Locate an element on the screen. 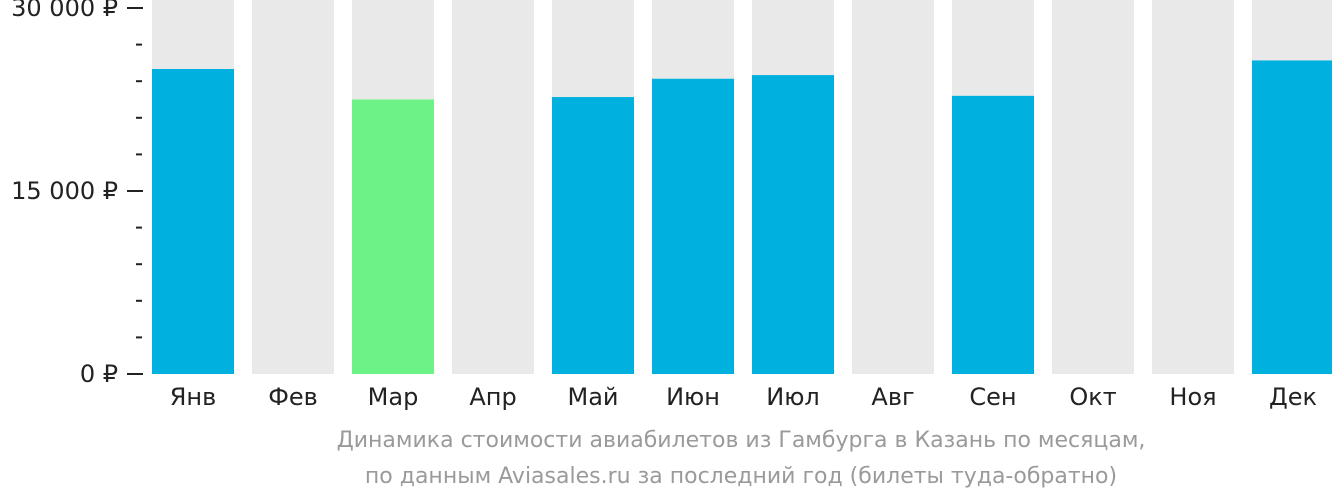  x-tick-label-4: Апр is located at coordinates (492, 397).